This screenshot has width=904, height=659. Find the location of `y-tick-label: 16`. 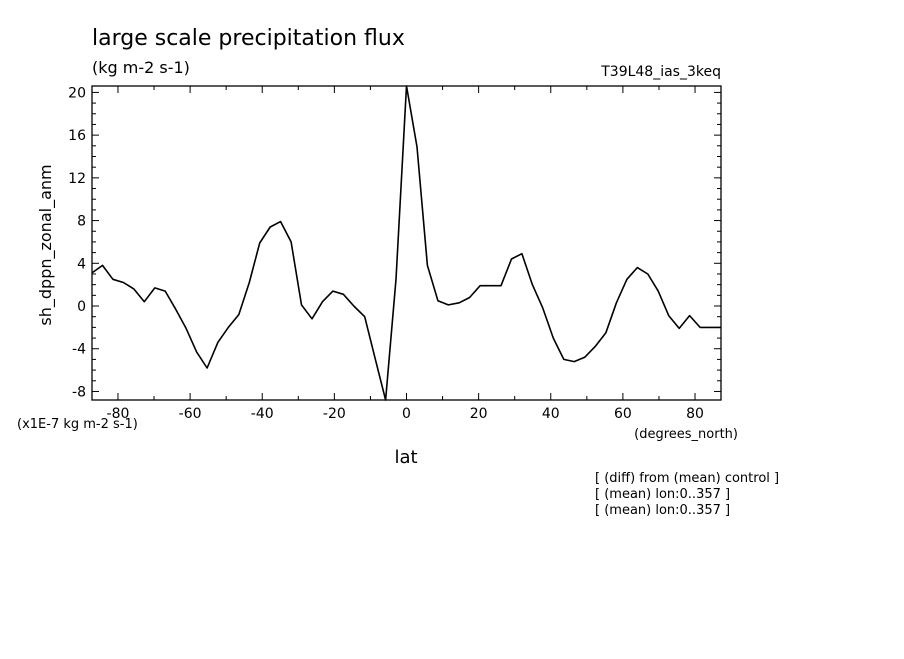

y-tick-label: 16 is located at coordinates (77, 136).